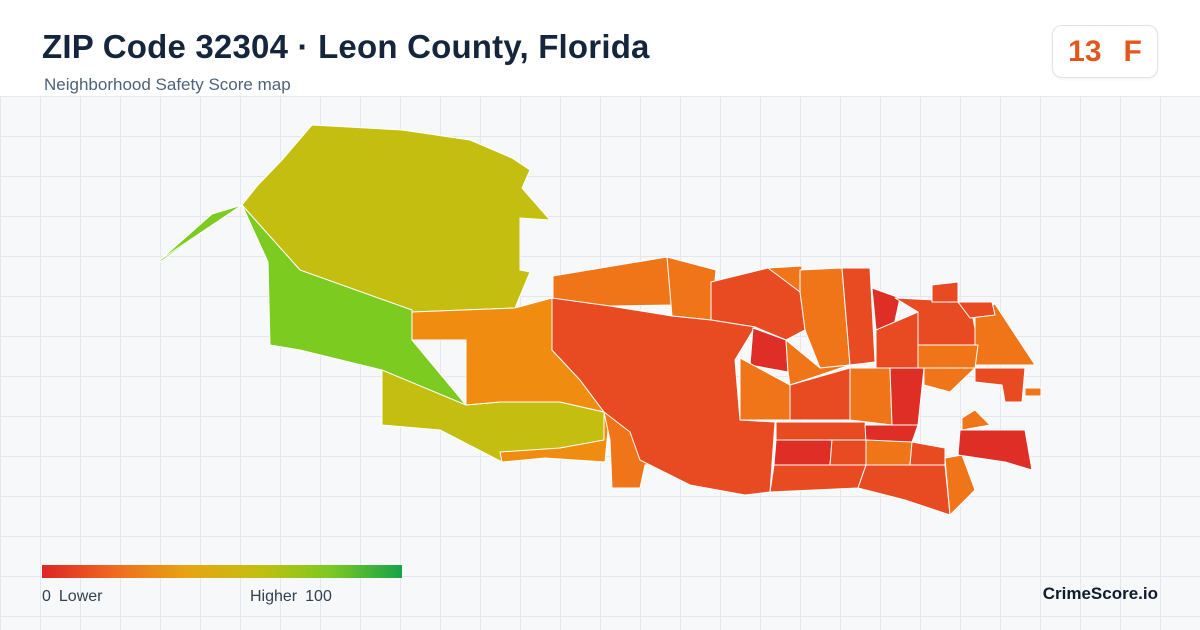  I want to click on tract-south-g, so click(818, 478).